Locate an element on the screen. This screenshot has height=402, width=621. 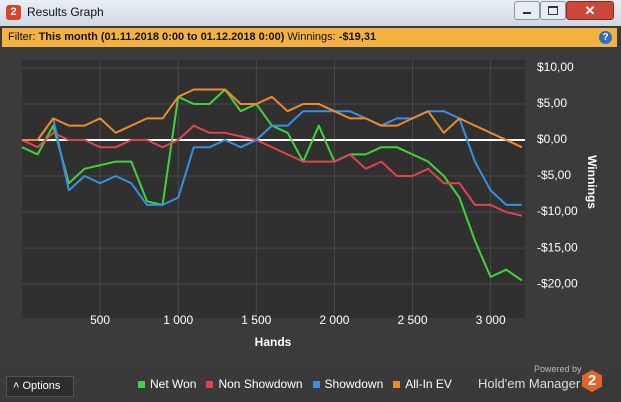
options-button: ˄ Options is located at coordinates (40, 386).